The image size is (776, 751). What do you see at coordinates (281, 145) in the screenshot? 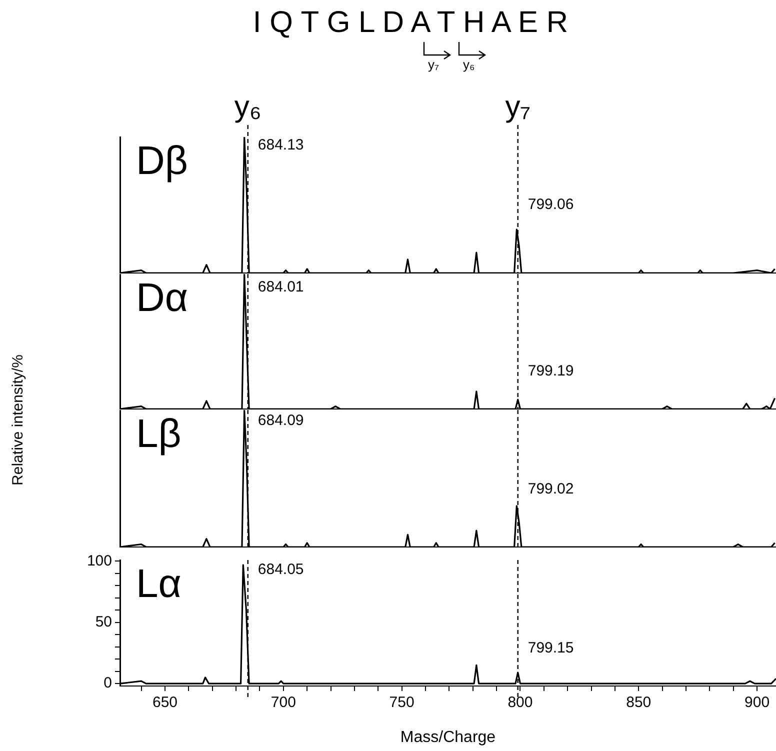
I see `annotation: 684.13` at bounding box center [281, 145].